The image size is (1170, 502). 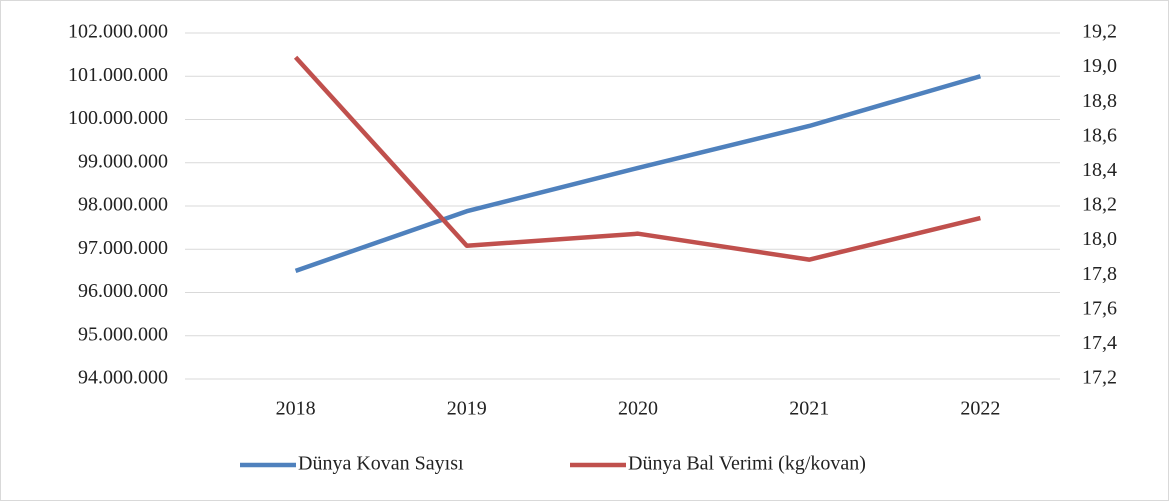 I want to click on y2-tick-label: 19,0, so click(x=1099, y=66).